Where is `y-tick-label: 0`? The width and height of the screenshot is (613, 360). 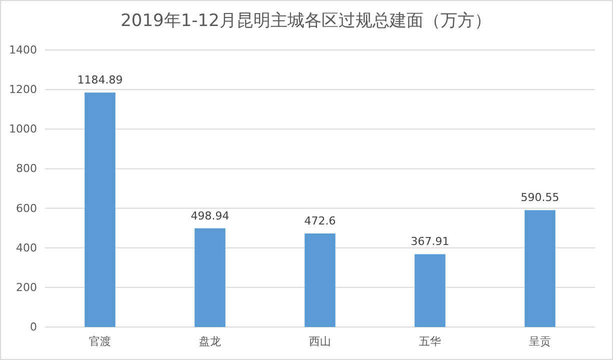
y-tick-label: 0 is located at coordinates (33, 327).